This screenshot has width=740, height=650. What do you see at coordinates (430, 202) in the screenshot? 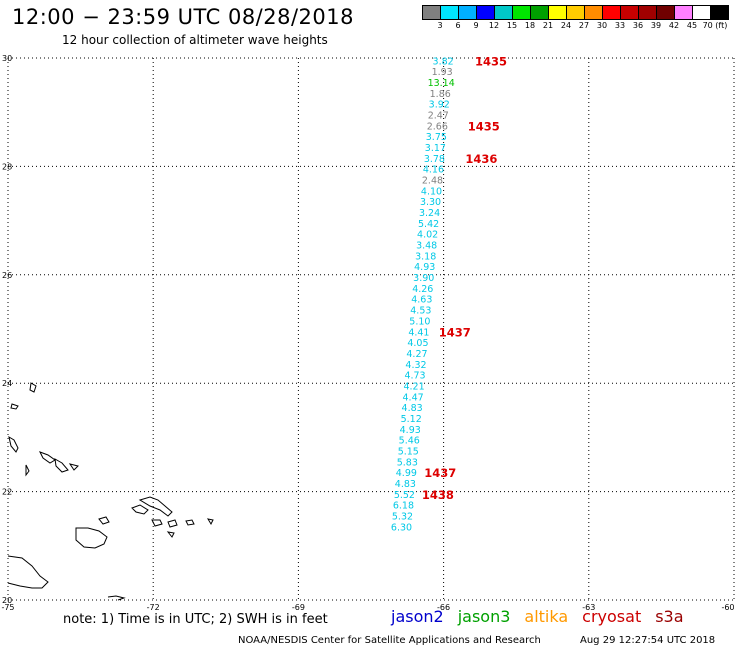
I see `wave-height-label: 3.30` at bounding box center [430, 202].